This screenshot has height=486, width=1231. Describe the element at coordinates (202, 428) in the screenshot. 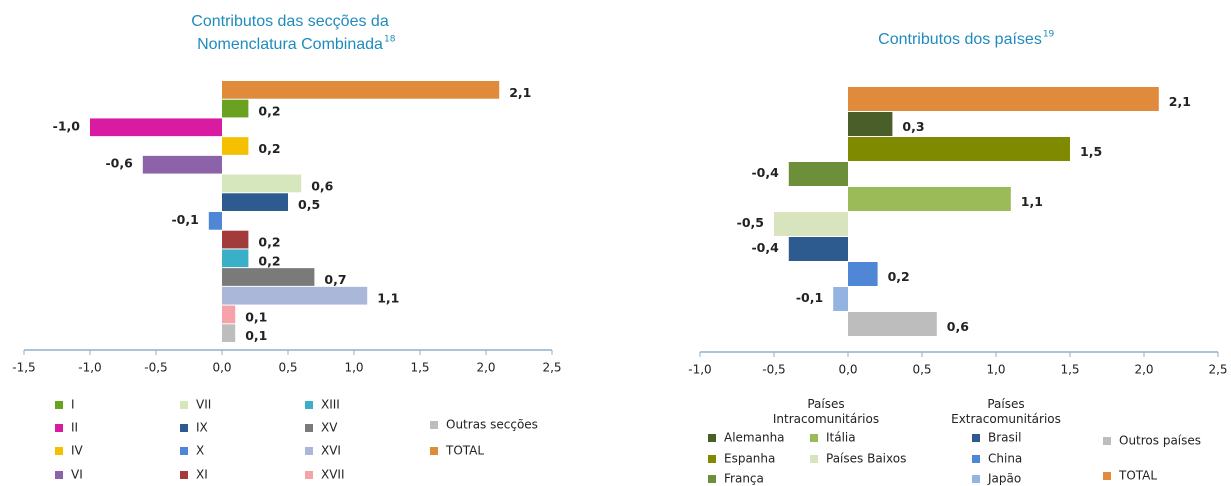

I see `legend-label: IX` at that location.